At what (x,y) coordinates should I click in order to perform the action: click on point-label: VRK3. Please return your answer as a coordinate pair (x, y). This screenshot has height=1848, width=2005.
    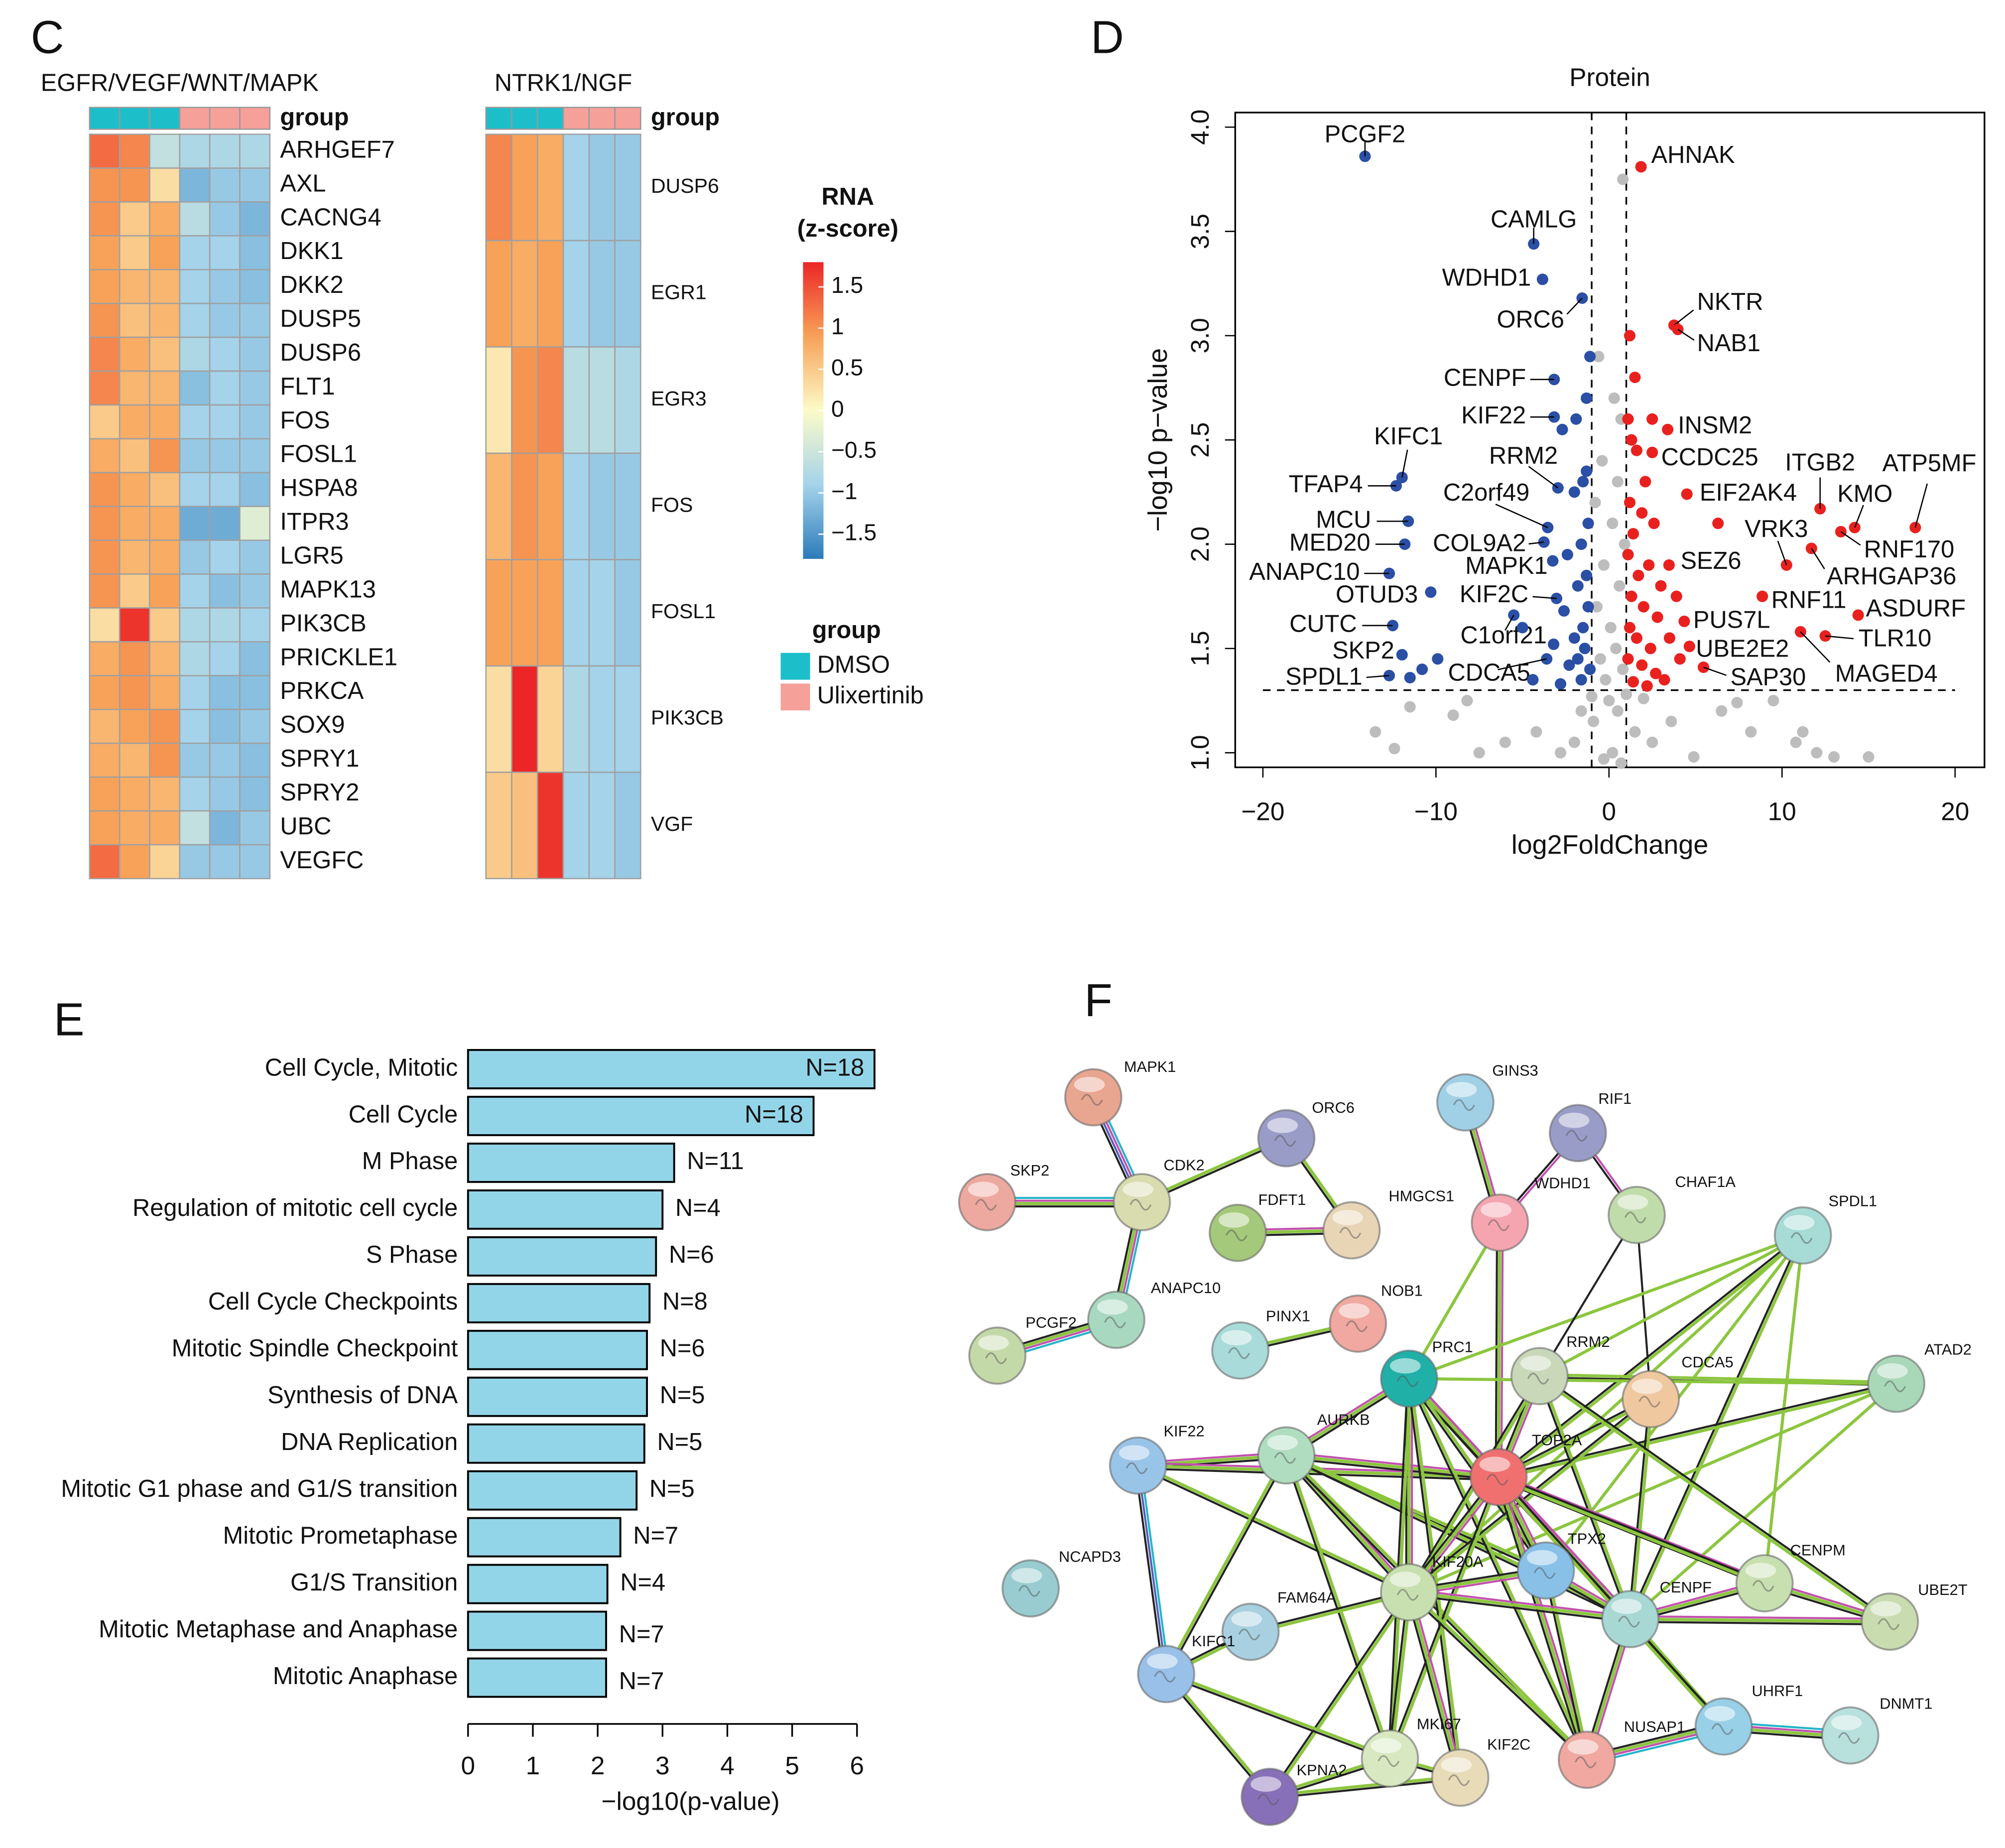
    Looking at the image, I should click on (1776, 529).